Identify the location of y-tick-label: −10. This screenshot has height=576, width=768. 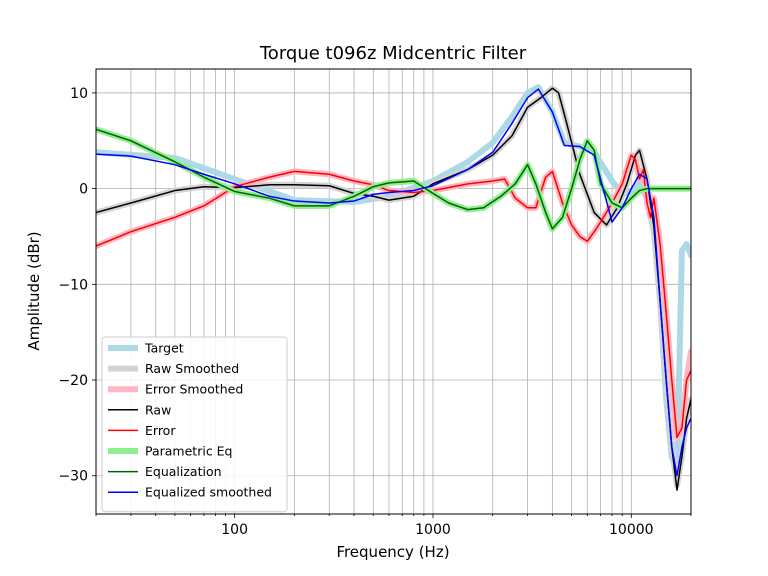
(73, 285).